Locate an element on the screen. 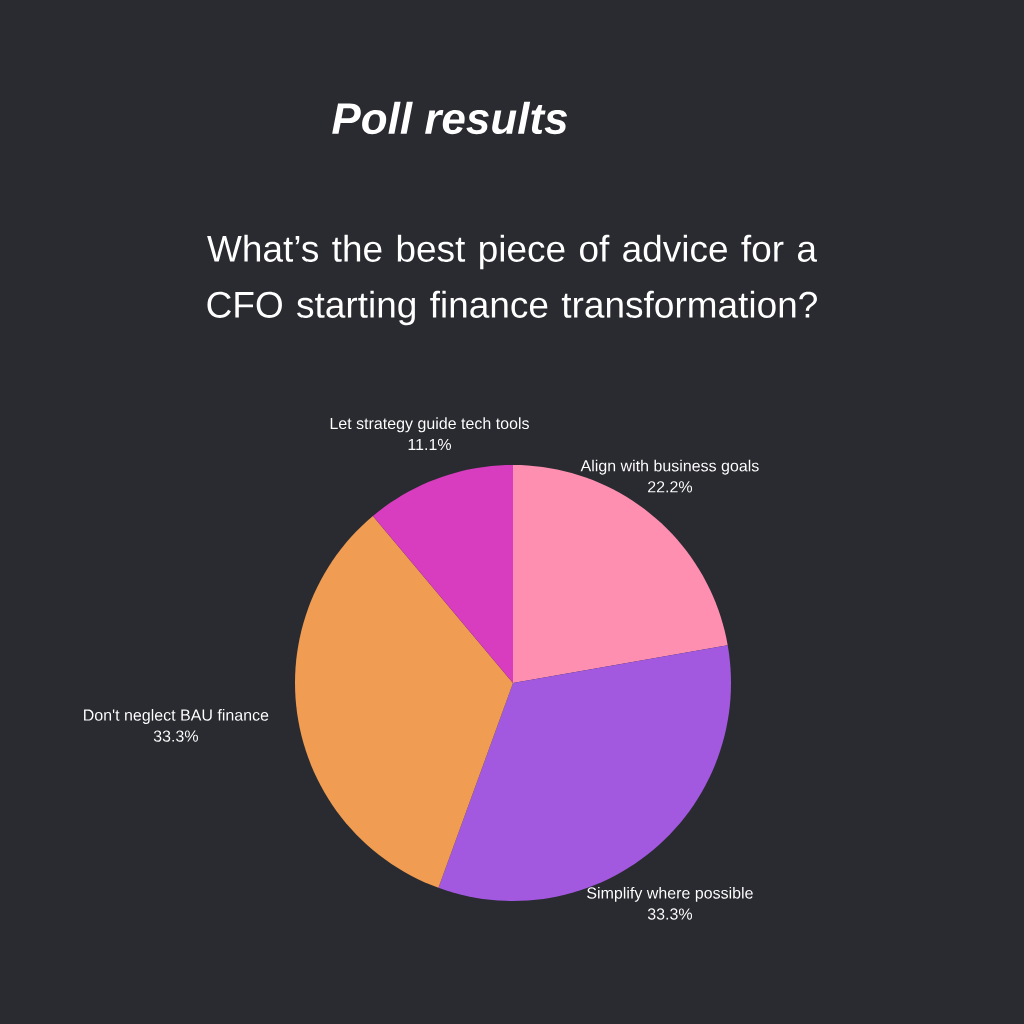 The image size is (1024, 1024). data-label: 22.2% is located at coordinates (670, 487).